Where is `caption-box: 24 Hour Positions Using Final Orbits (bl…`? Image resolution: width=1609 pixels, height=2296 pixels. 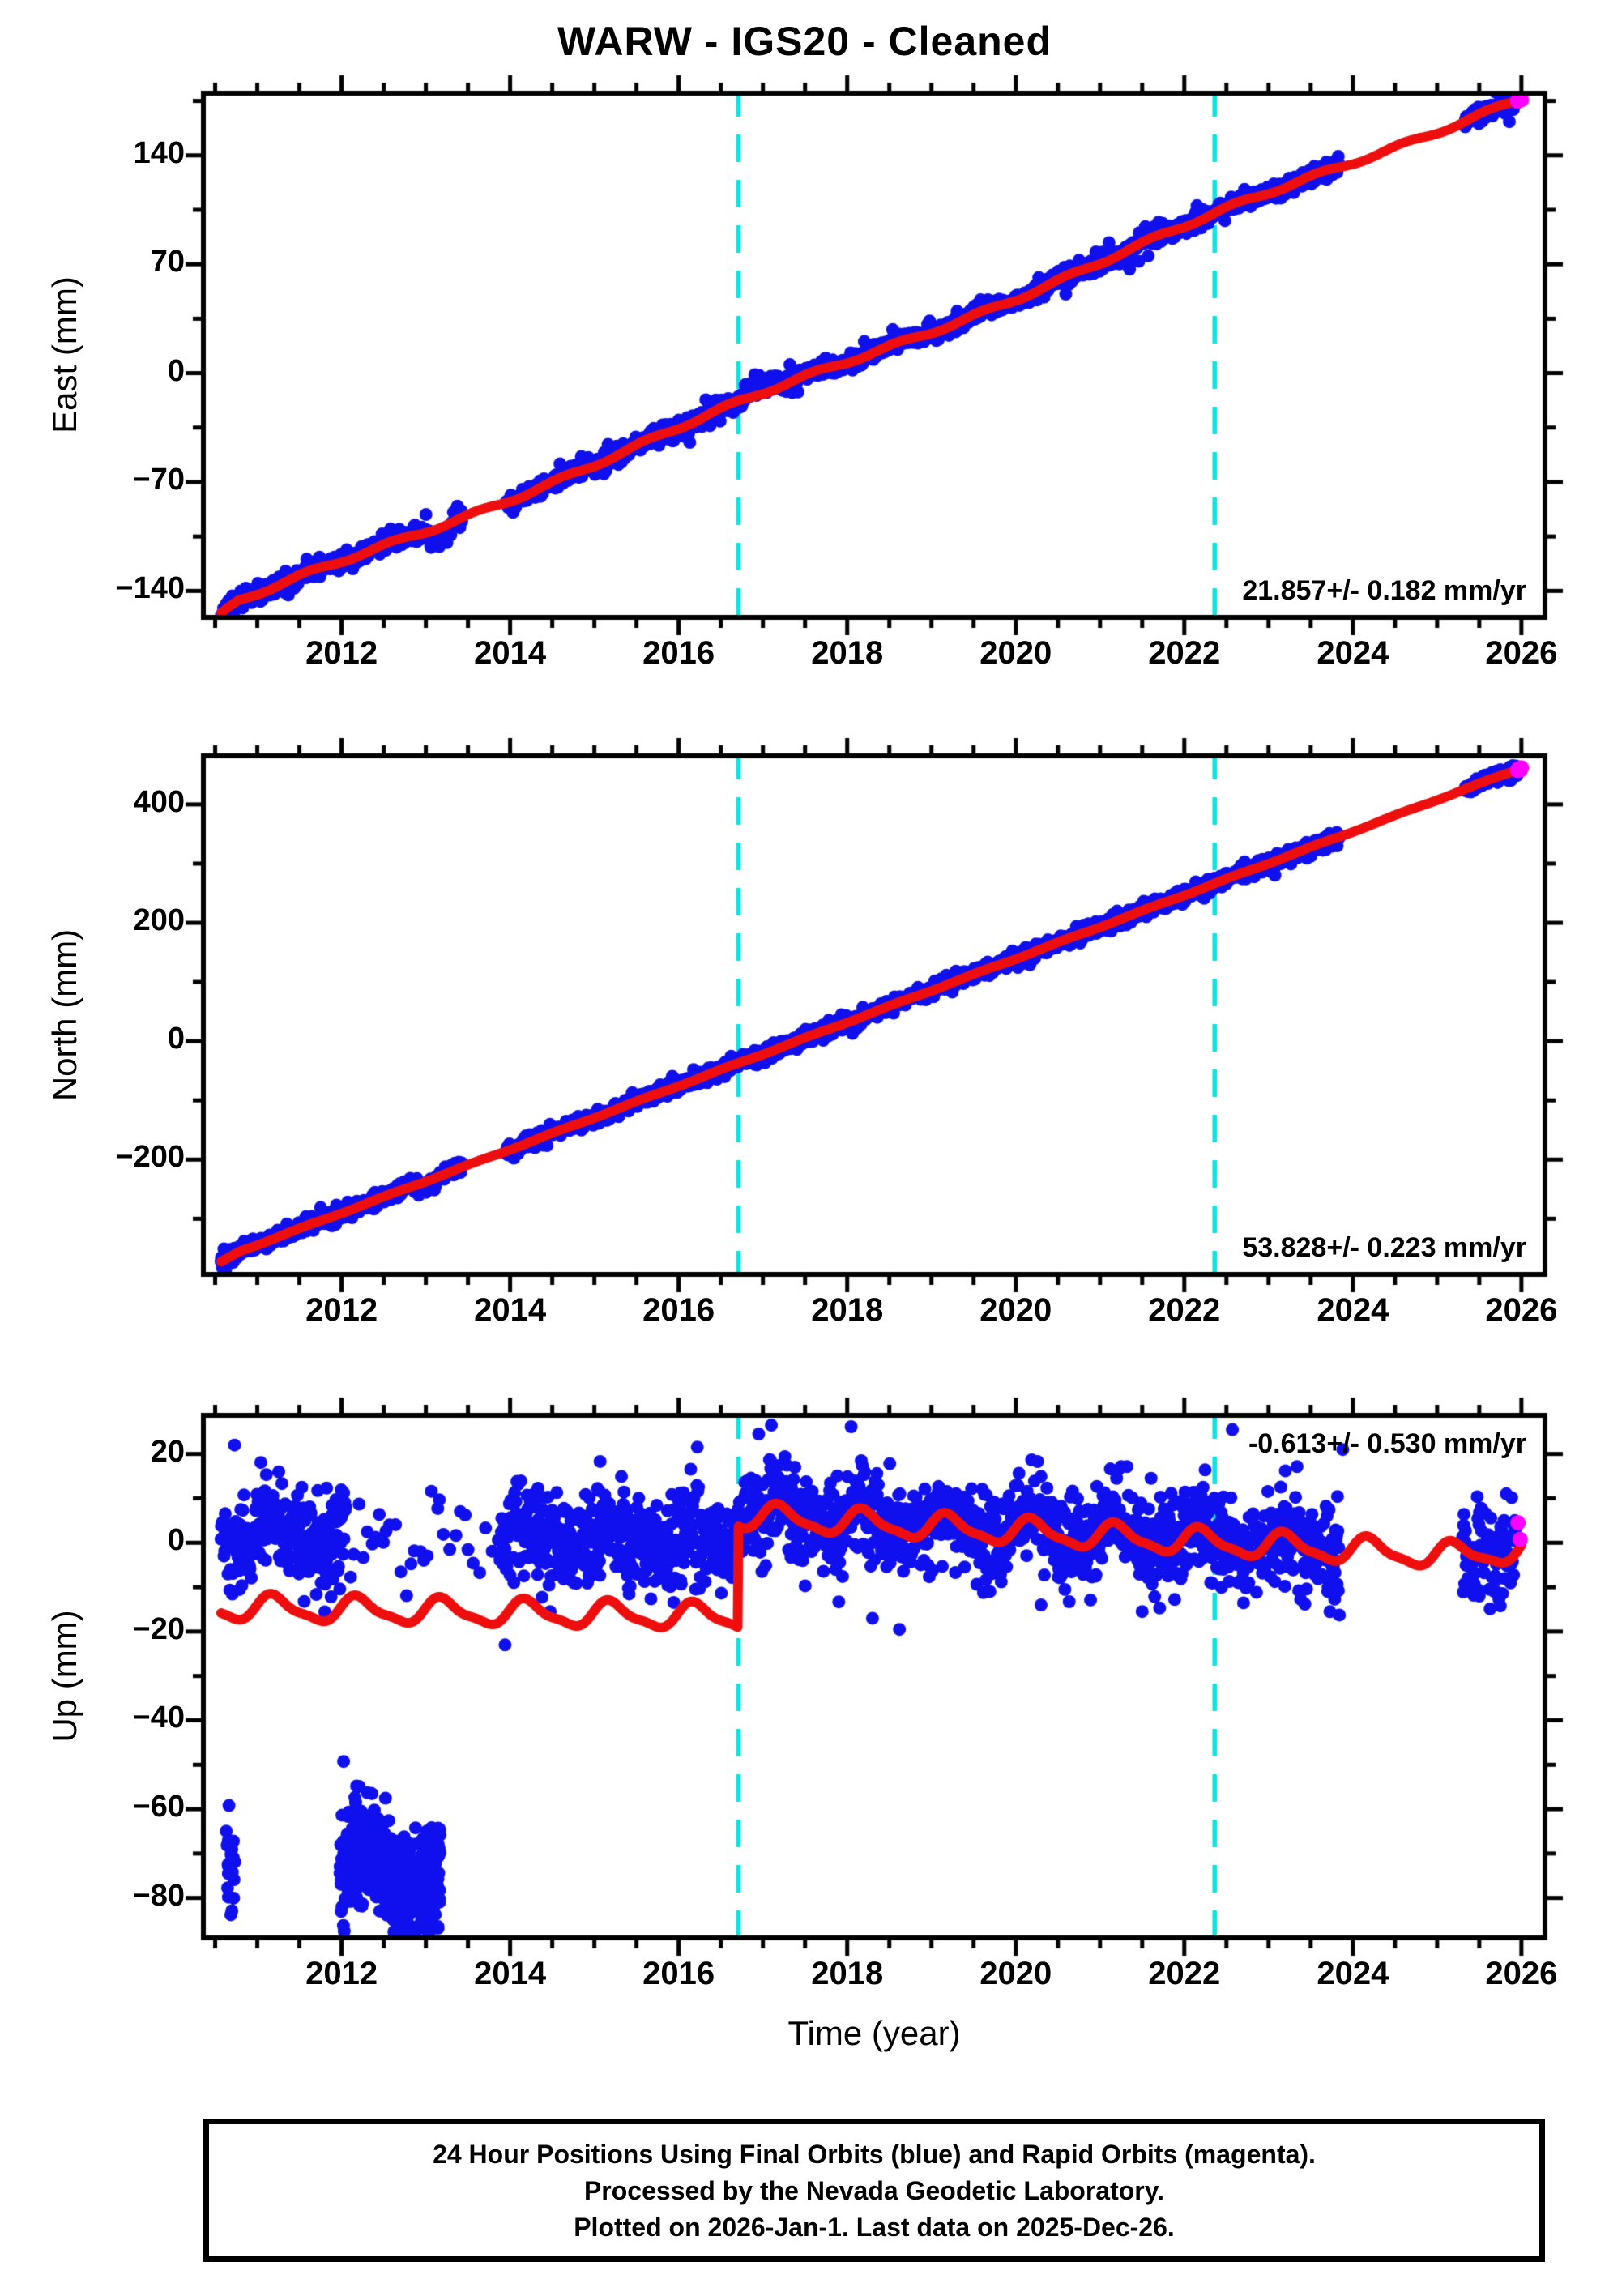
caption-box: 24 Hour Positions Using Final Orbits (bl… is located at coordinates (874, 2191).